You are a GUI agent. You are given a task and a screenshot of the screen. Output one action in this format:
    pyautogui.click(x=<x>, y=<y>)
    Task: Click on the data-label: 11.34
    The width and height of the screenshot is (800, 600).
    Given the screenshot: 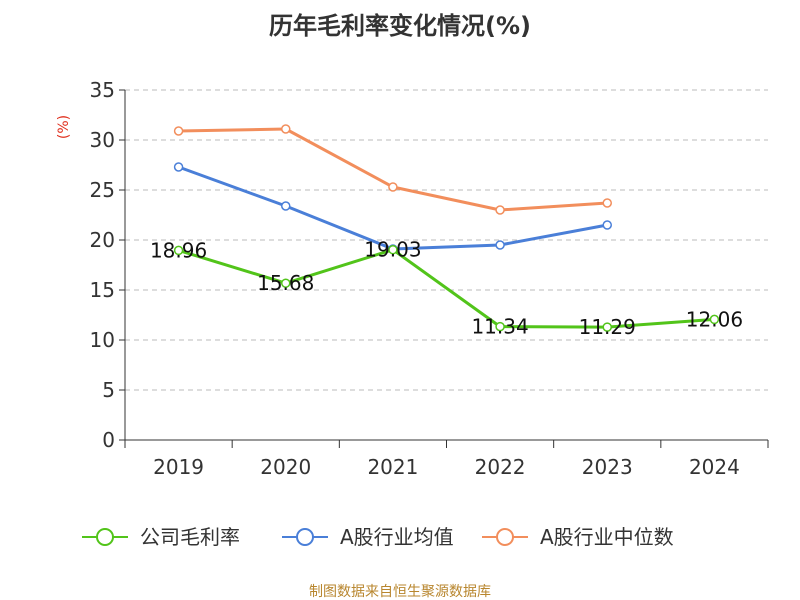 What is the action you would take?
    pyautogui.click(x=499, y=327)
    